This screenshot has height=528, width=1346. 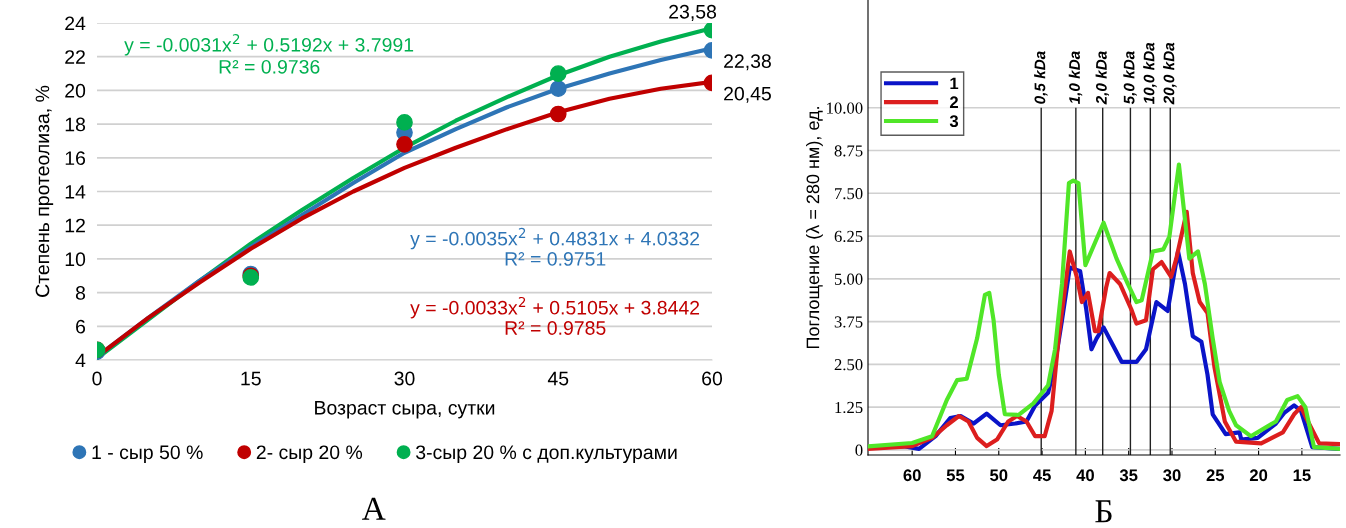 I want to click on annotation: R² = 0.9751, so click(x=555, y=259).